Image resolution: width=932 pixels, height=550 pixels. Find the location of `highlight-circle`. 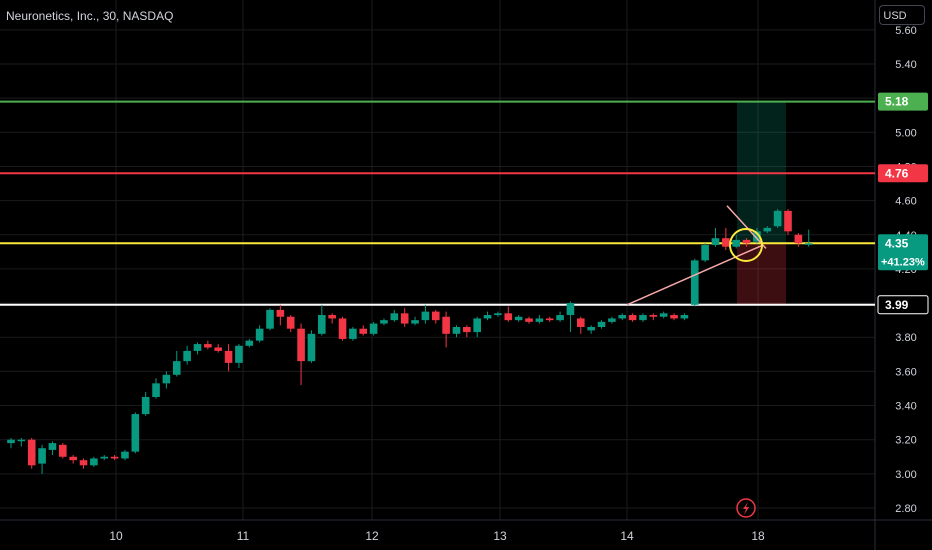

highlight-circle is located at coordinates (746, 245).